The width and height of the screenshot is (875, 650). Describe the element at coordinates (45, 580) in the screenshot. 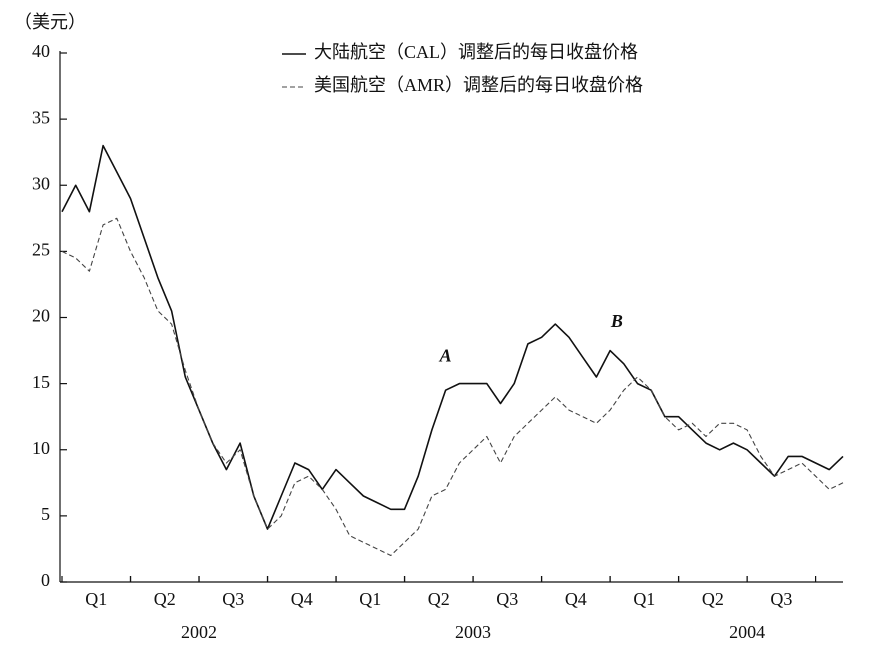

I see `y-tick-label: 0` at that location.